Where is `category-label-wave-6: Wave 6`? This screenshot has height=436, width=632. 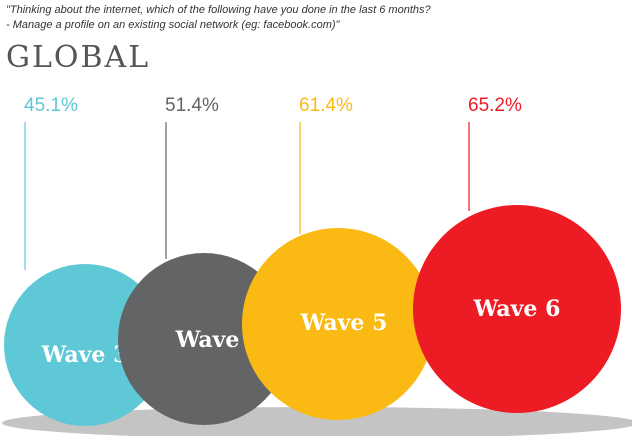
category-label-wave-6: Wave 6 is located at coordinates (517, 309).